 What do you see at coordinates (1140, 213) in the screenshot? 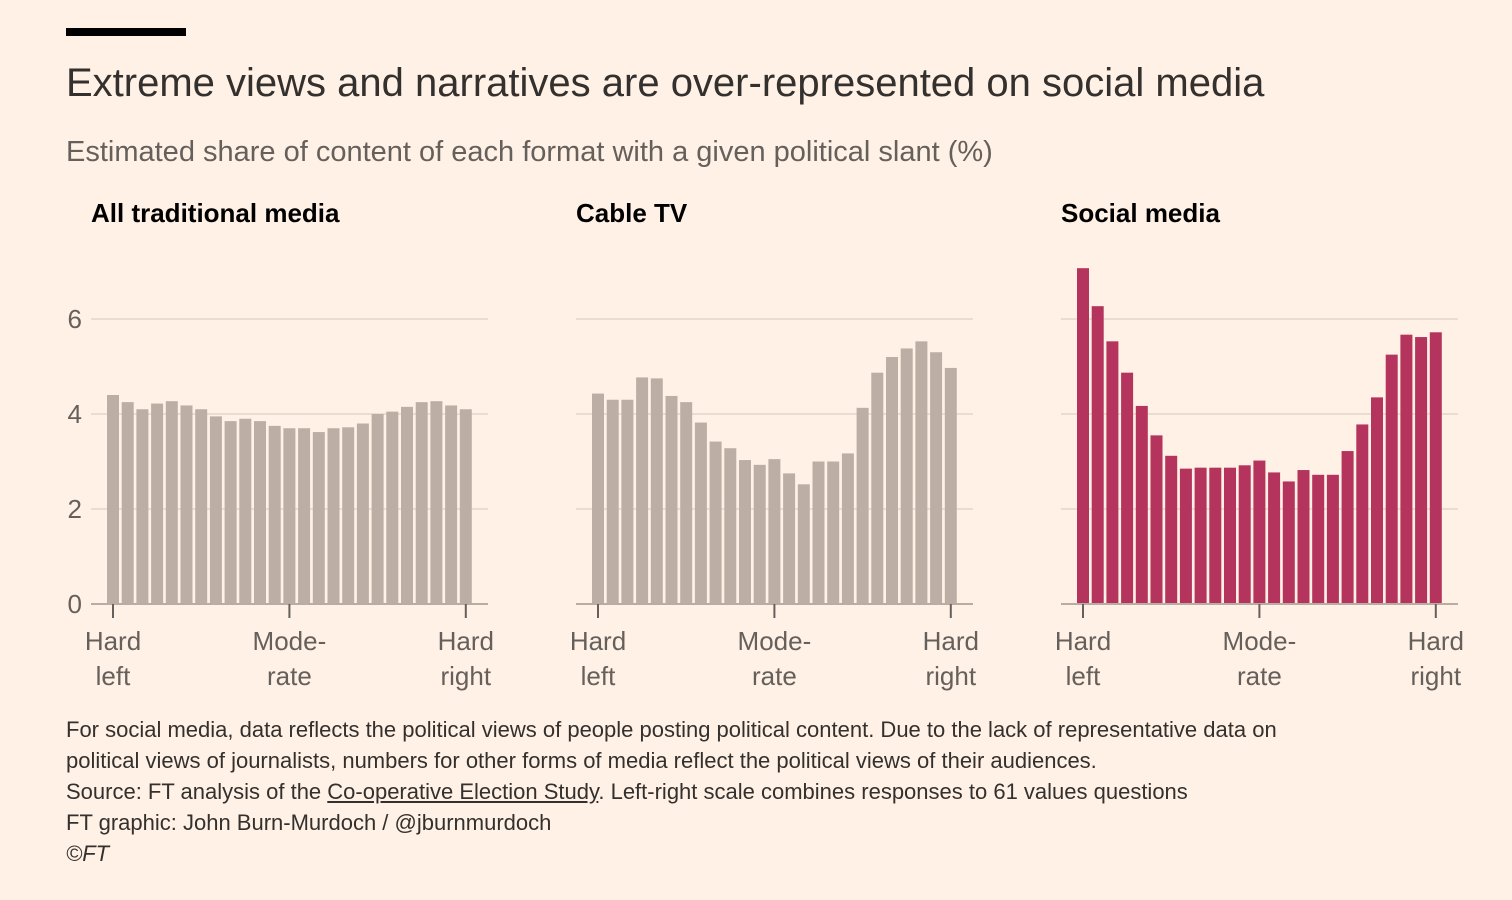
I see `panel-title-social: Social media` at bounding box center [1140, 213].